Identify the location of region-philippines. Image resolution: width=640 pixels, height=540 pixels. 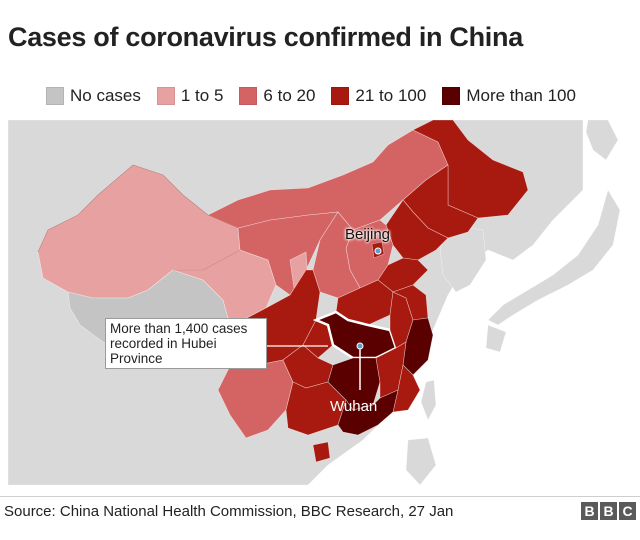
(421, 461).